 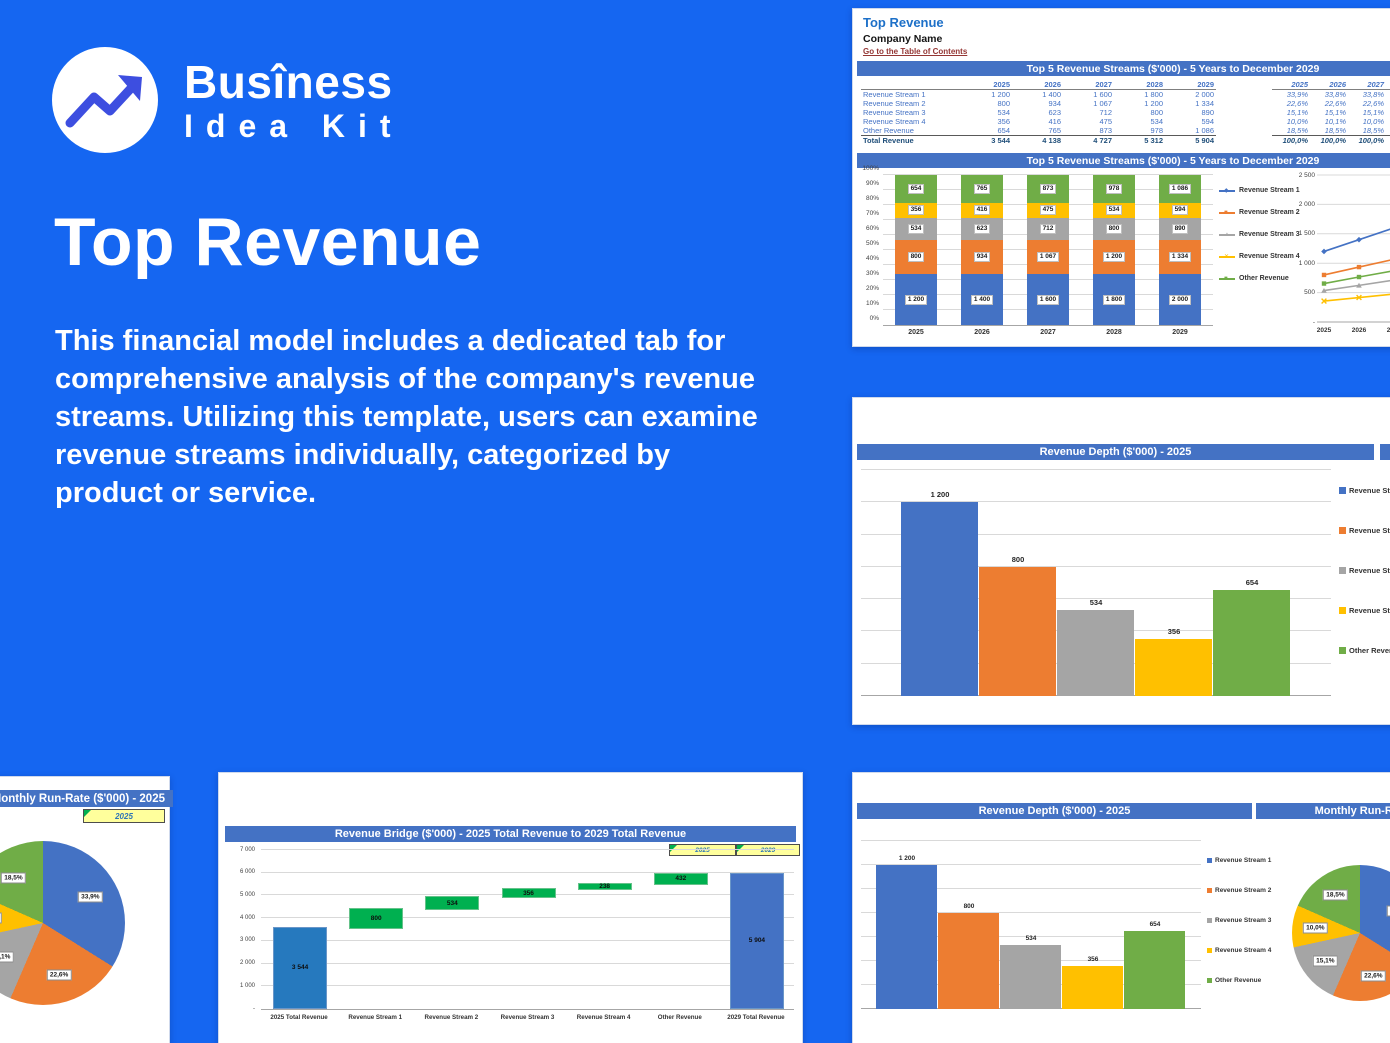 What do you see at coordinates (1115, 452) in the screenshot?
I see `revenue-depth-header: Revenue Depth ($'000) - 2025` at bounding box center [1115, 452].